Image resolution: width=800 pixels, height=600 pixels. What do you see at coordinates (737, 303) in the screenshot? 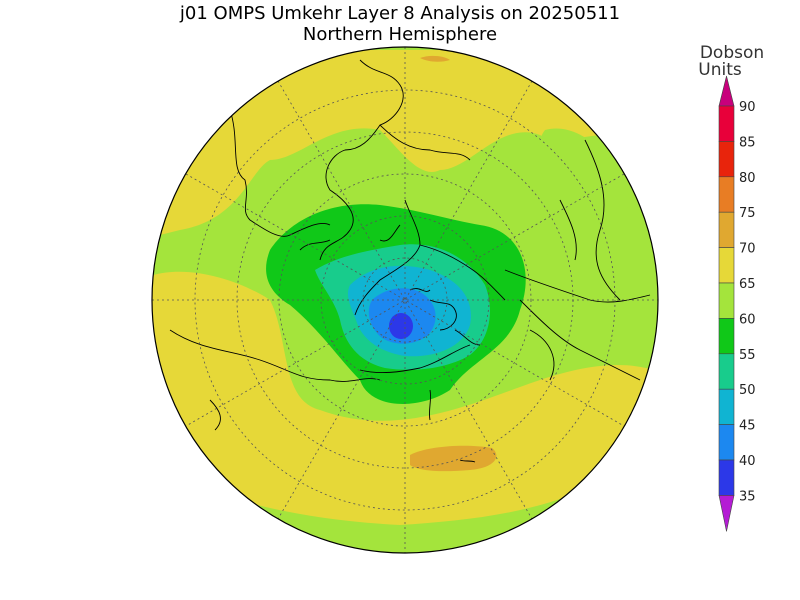
I see `colorbar-swatches: 90 85 80 75 70 65 60 55 50 45 40 35` at bounding box center [737, 303].